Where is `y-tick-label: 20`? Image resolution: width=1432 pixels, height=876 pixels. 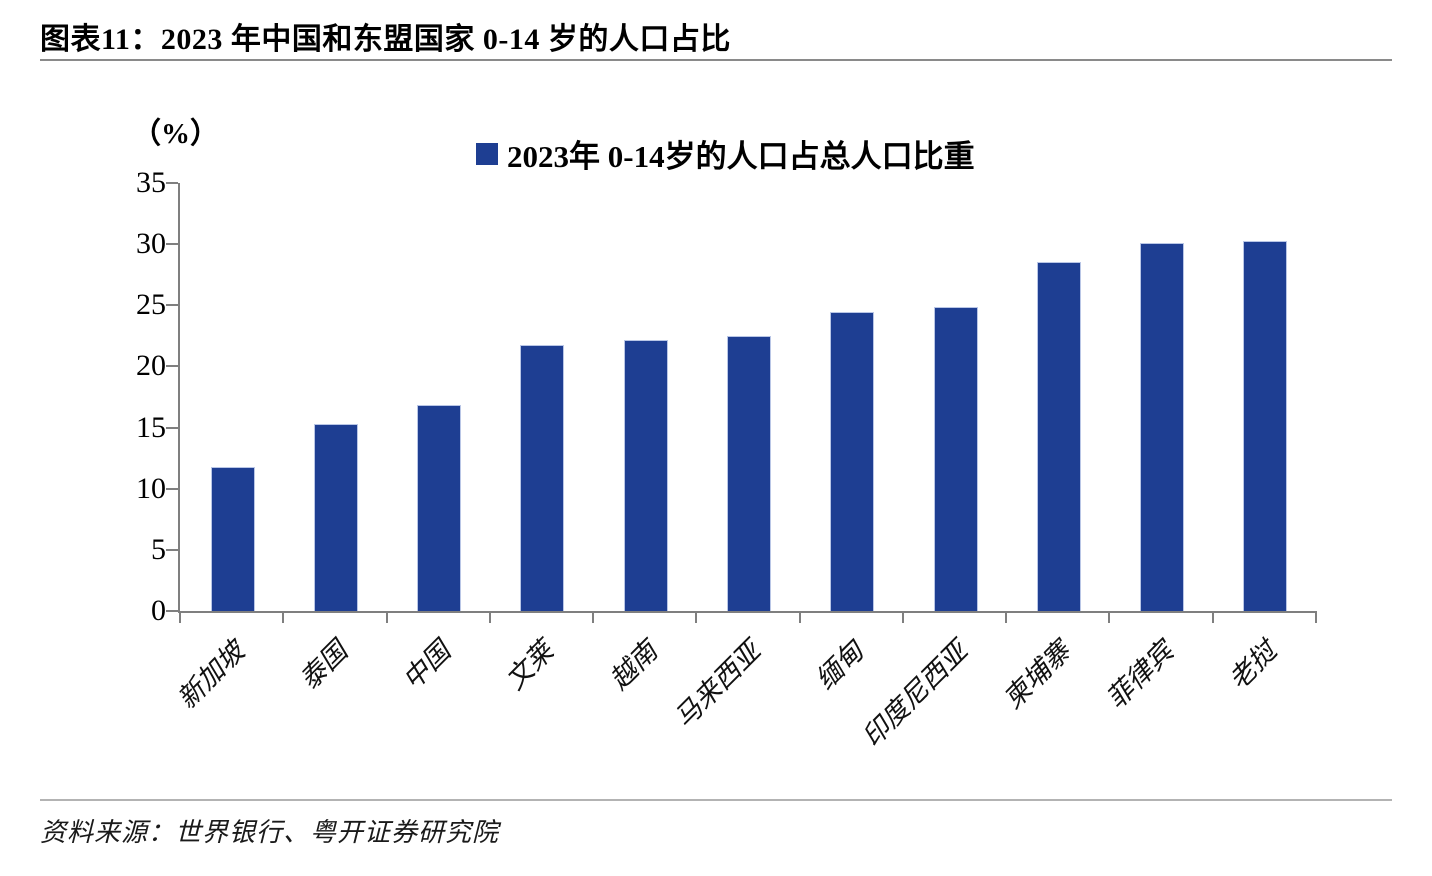
y-tick-label: 20 is located at coordinates (151, 366).